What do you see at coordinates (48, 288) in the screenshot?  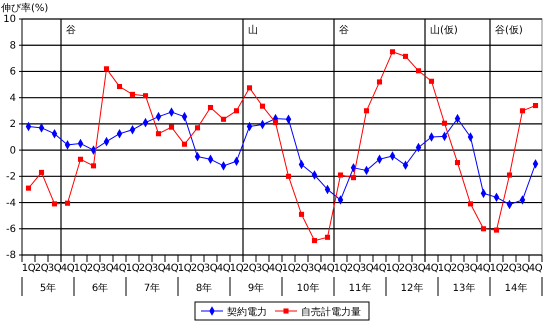 I see `text: 5年` at bounding box center [48, 288].